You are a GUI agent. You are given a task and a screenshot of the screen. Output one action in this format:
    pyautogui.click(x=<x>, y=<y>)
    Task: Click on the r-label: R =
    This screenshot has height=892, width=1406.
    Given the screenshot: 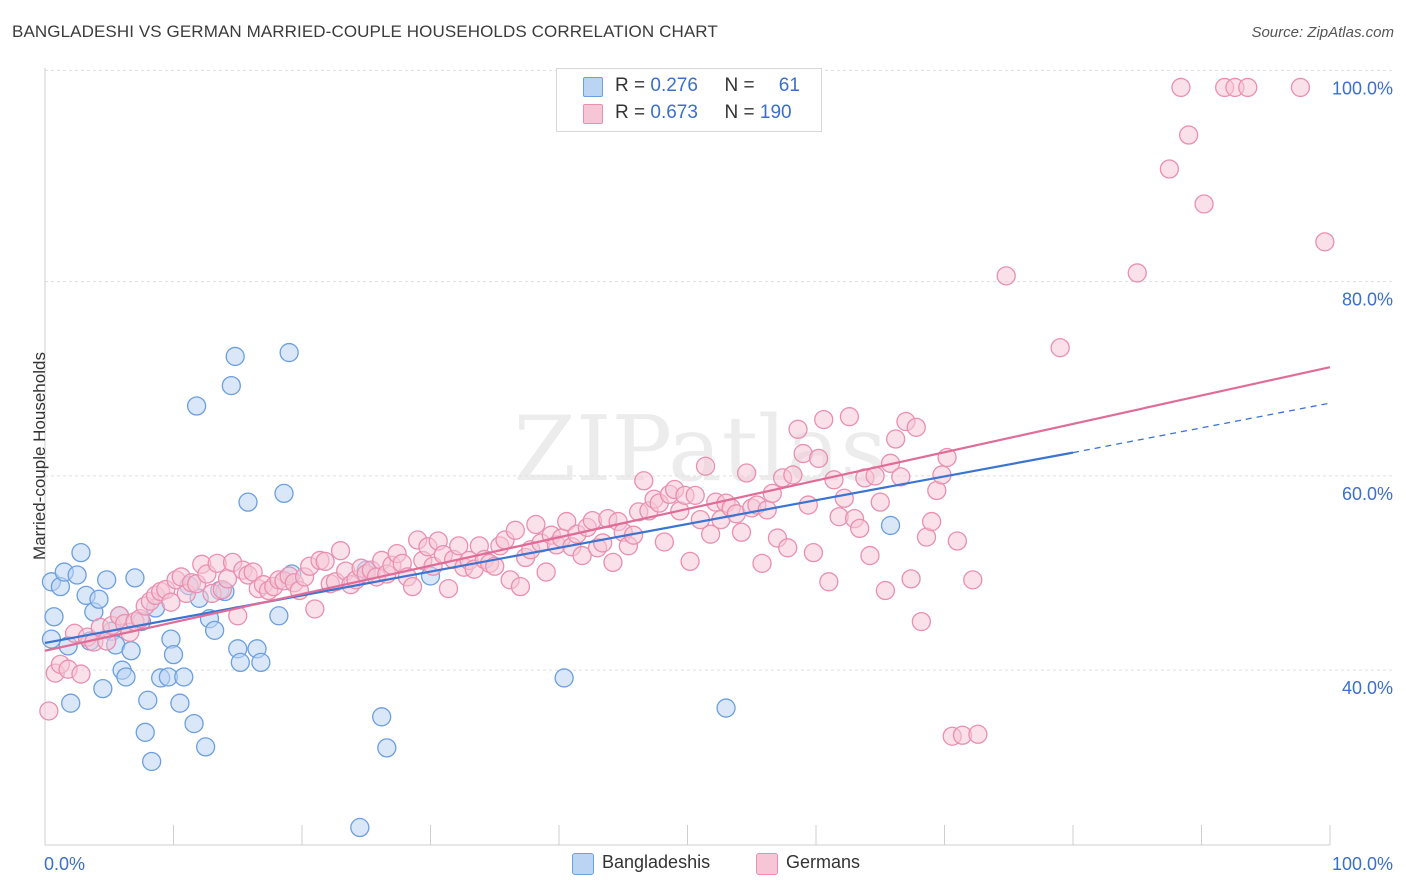 What is the action you would take?
    pyautogui.click(x=630, y=85)
    